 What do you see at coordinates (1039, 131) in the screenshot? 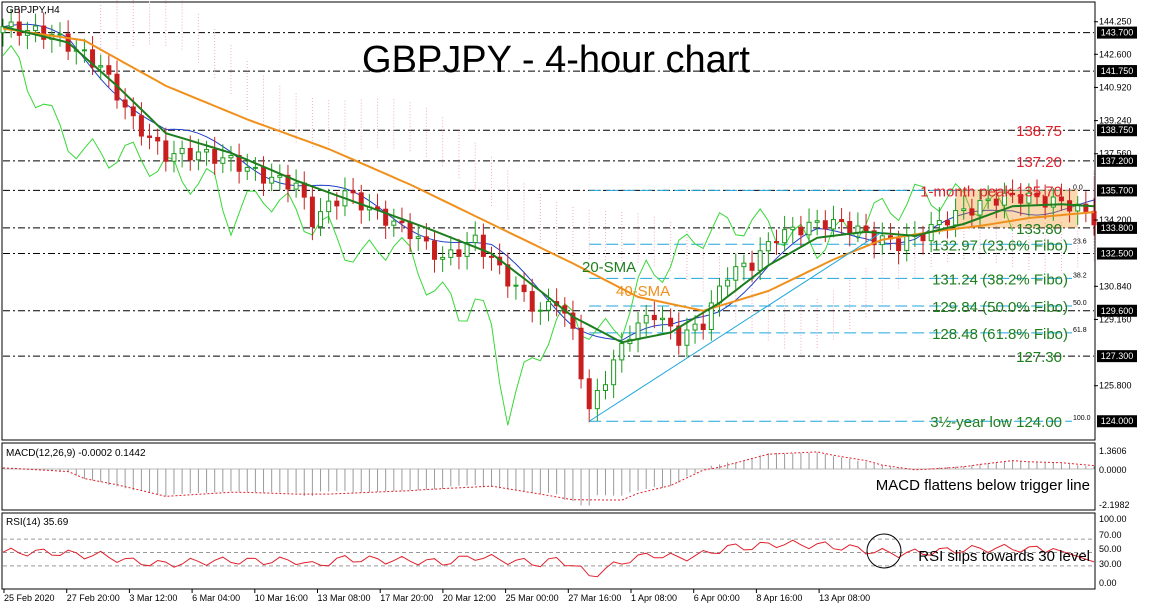
I see `level-label: 138.75` at bounding box center [1039, 131].